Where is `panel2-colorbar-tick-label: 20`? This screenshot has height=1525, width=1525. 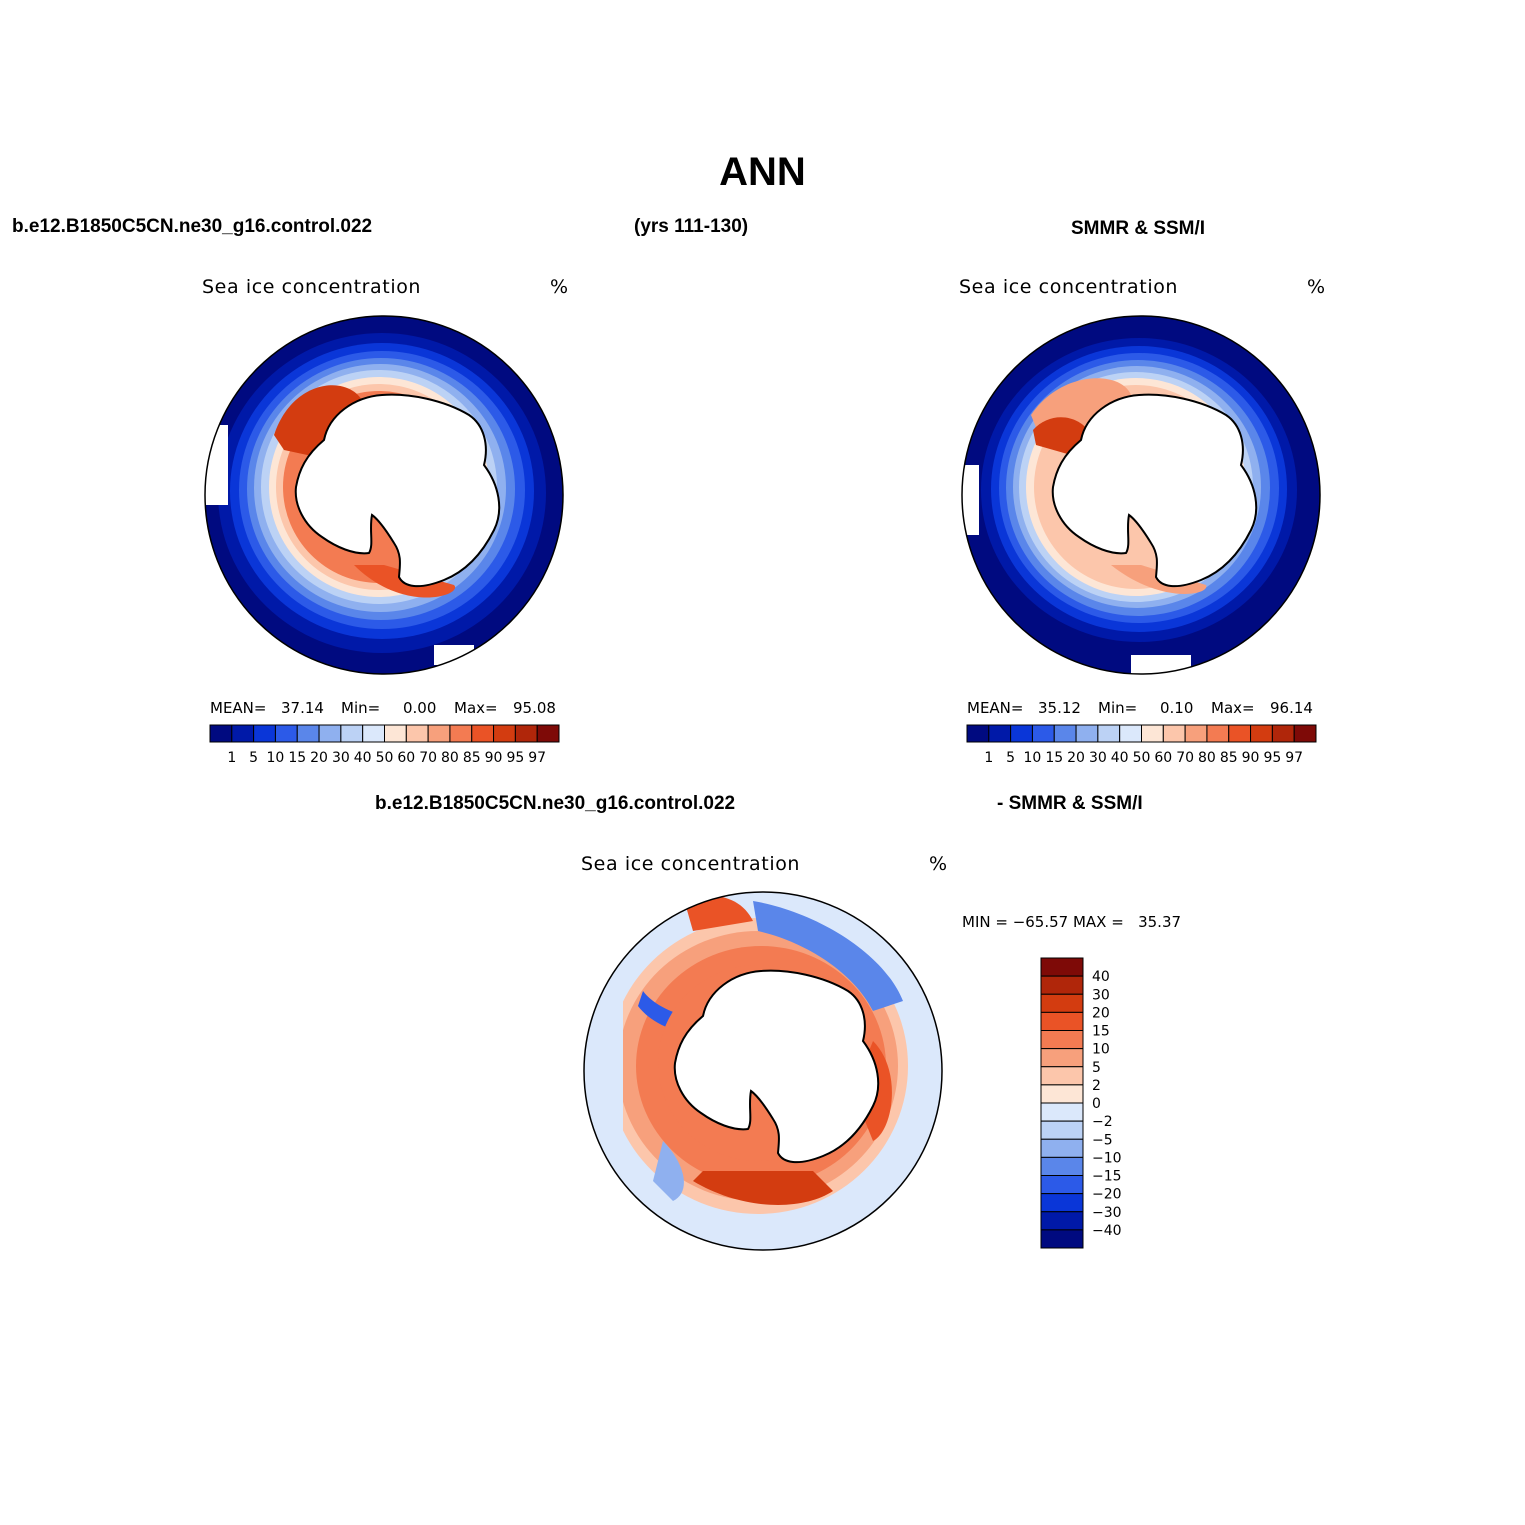
panel2-colorbar-tick-label: 20 is located at coordinates (1076, 758).